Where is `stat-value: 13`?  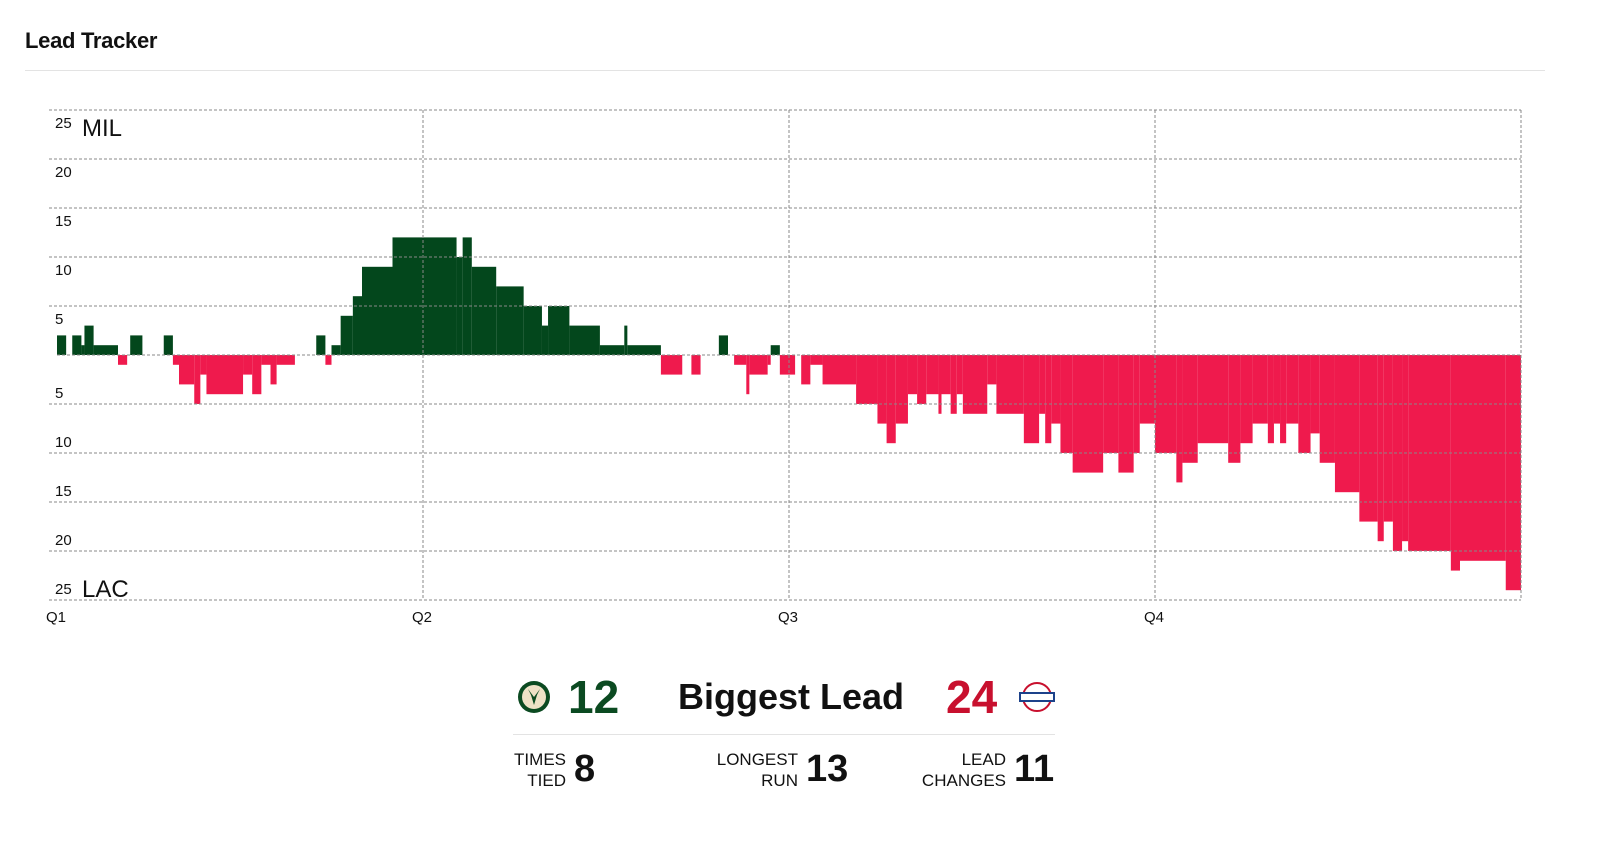
stat-value: 13 is located at coordinates (827, 769).